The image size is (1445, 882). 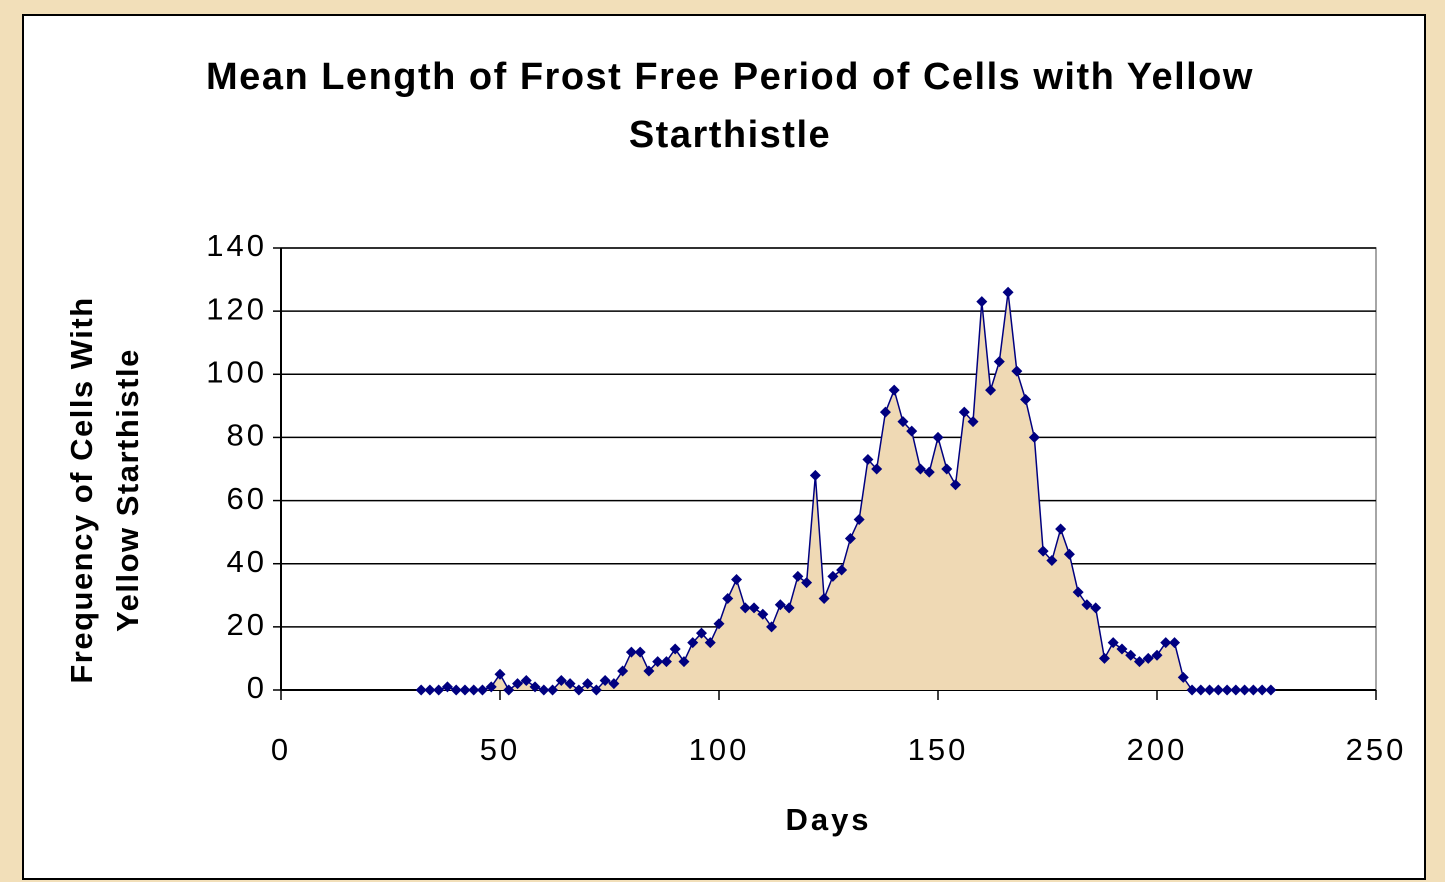 I want to click on x-tick-label: 100, so click(x=719, y=749).